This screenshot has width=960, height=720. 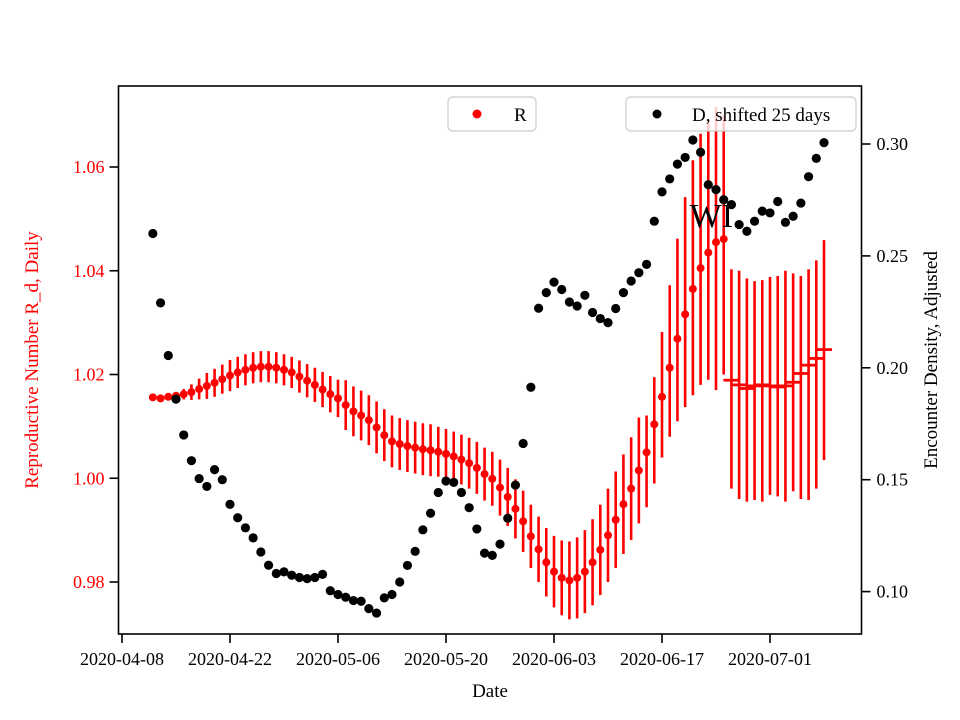 I want to click on x-tick-label: 2020-05-20, so click(x=446, y=659).